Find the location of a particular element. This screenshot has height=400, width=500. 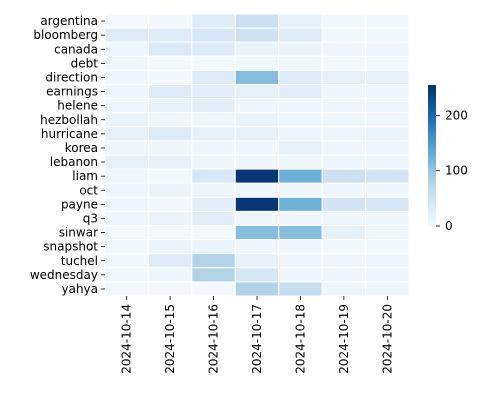

colorbar: 0 100 200 is located at coordinates (448, 159).